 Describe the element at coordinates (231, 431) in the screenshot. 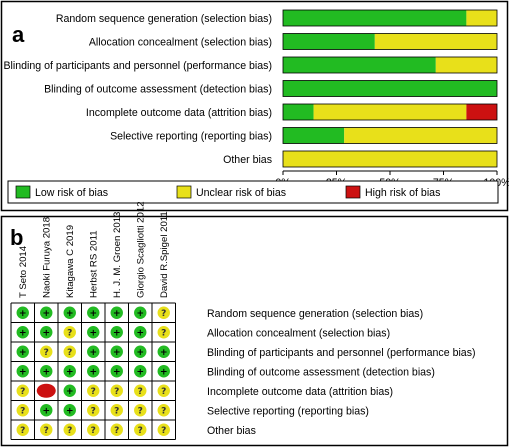

I see `domain-label: Other bias` at that location.